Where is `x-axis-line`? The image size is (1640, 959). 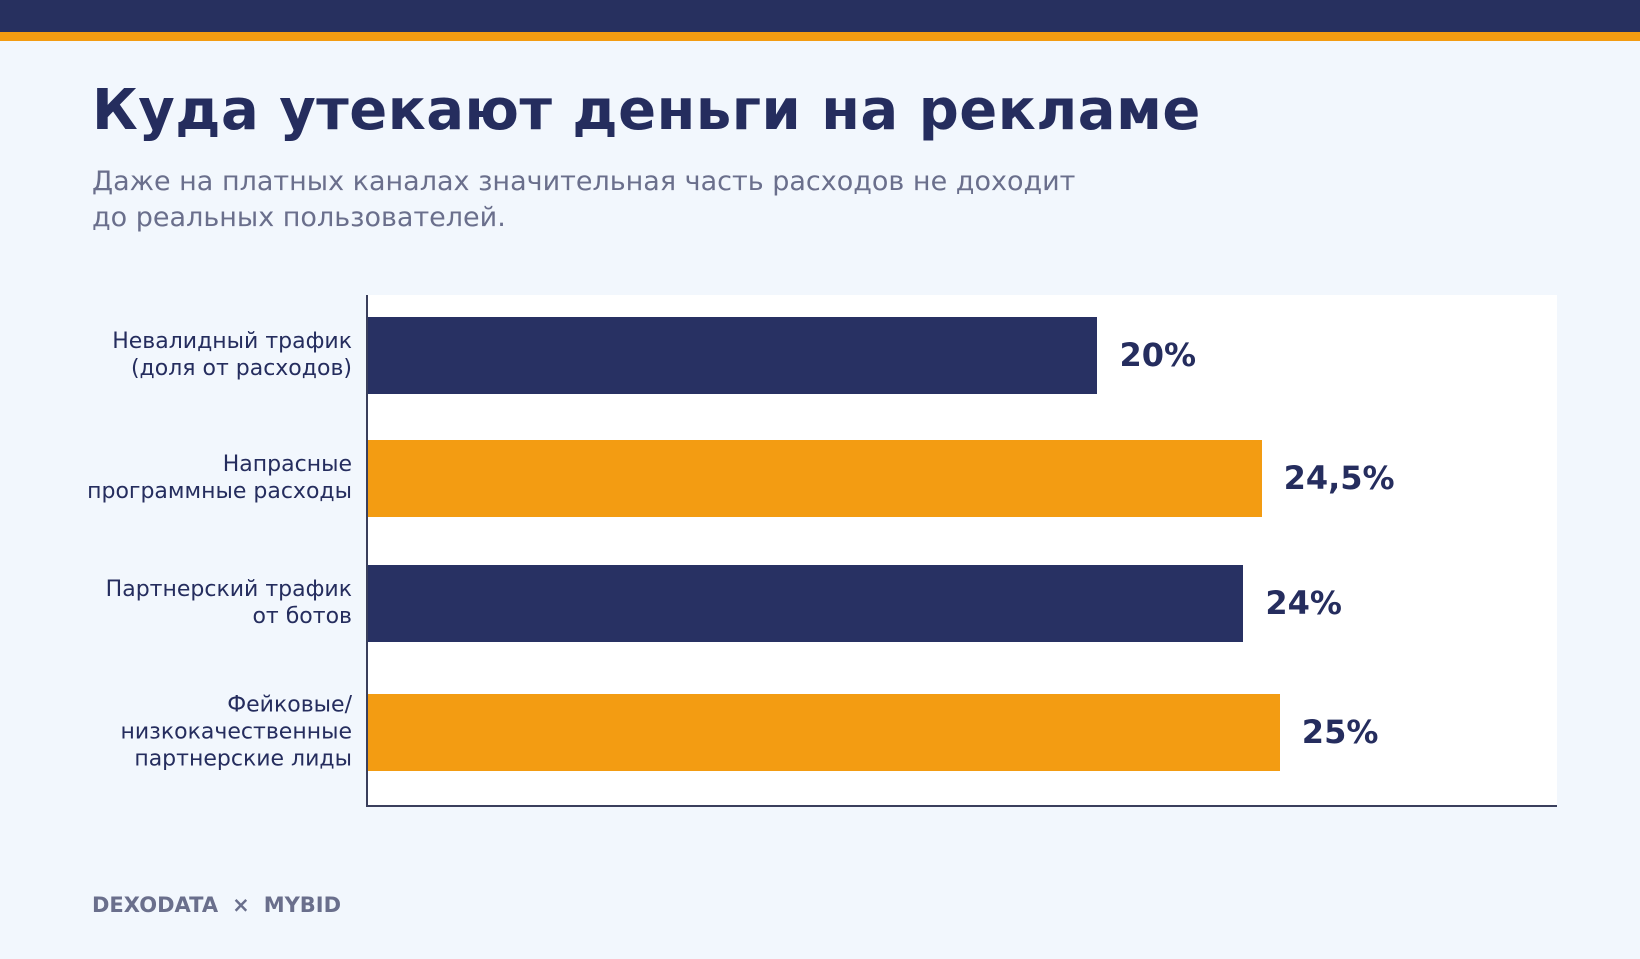 x-axis-line is located at coordinates (961, 806).